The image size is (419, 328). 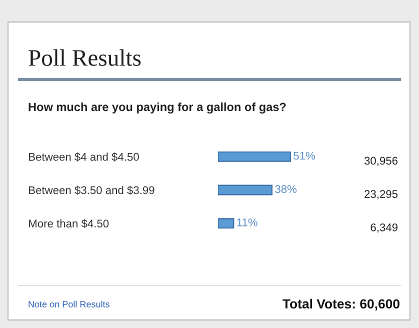 What do you see at coordinates (84, 157) in the screenshot?
I see `y-tick-label: Between $4 and $4.50` at bounding box center [84, 157].